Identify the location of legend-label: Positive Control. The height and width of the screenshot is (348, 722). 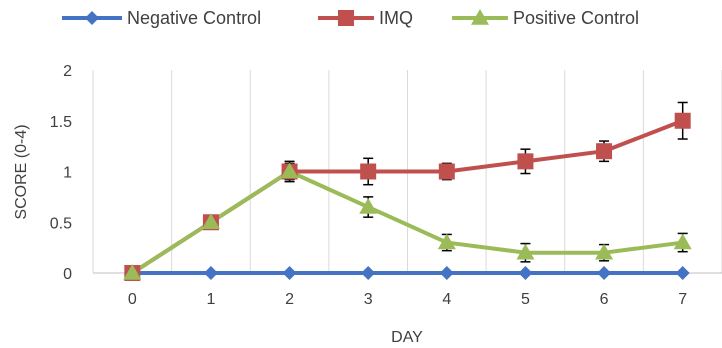
(576, 18).